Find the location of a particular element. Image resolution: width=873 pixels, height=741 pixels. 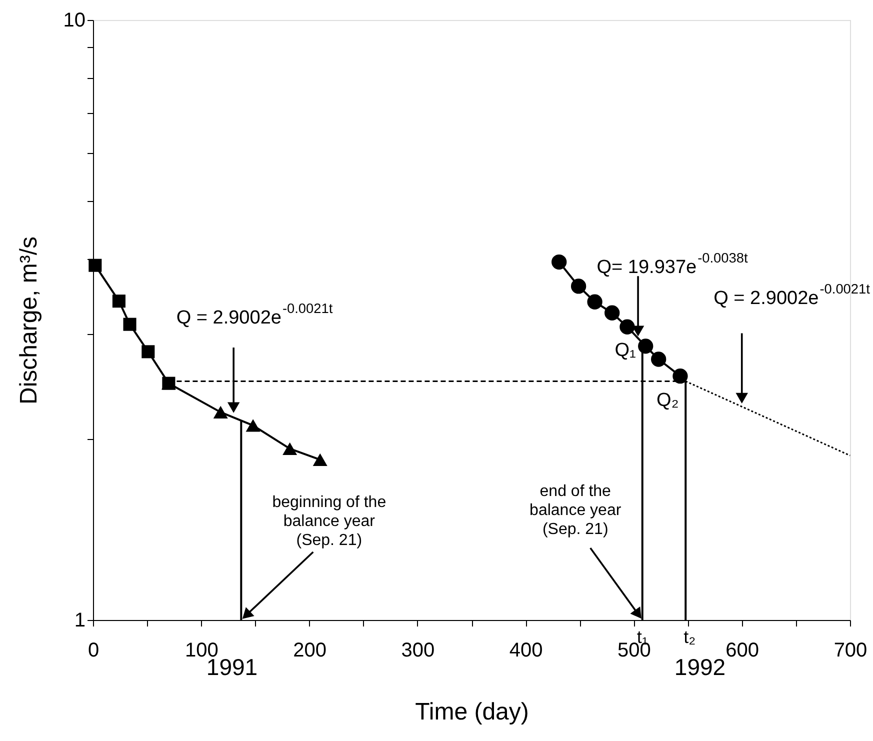

x-axis-title: Time (day) is located at coordinates (472, 712).